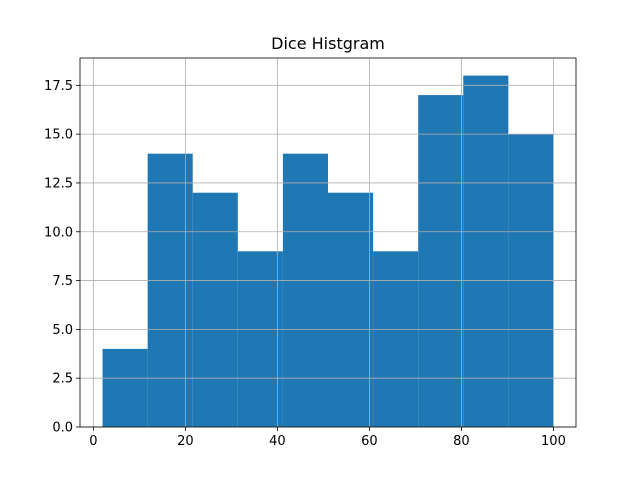 The image size is (640, 480). I want to click on x-tick-label: 20, so click(185, 441).